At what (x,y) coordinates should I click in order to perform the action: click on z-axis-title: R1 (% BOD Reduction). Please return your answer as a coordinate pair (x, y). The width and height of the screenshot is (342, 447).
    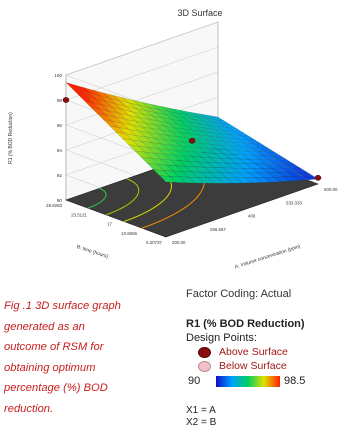
    Looking at the image, I should click on (11, 138).